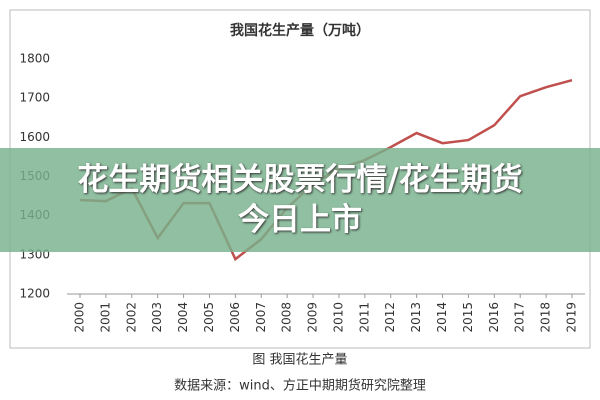 The width and height of the screenshot is (600, 400). I want to click on x-tick-label: 2017, so click(520, 317).